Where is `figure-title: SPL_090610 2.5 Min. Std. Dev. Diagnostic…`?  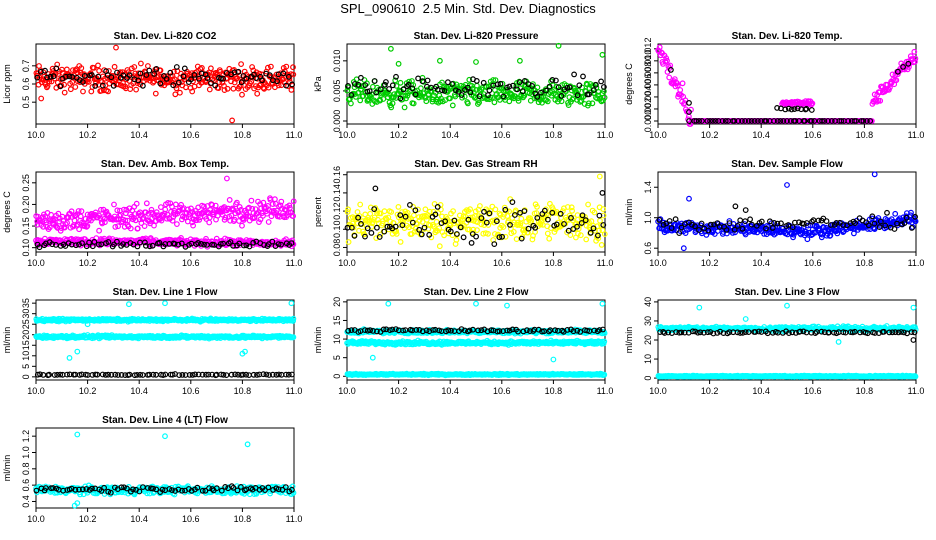
figure-title: SPL_090610 2.5 Min. Std. Dev. Diagnostic… is located at coordinates (468, 8).